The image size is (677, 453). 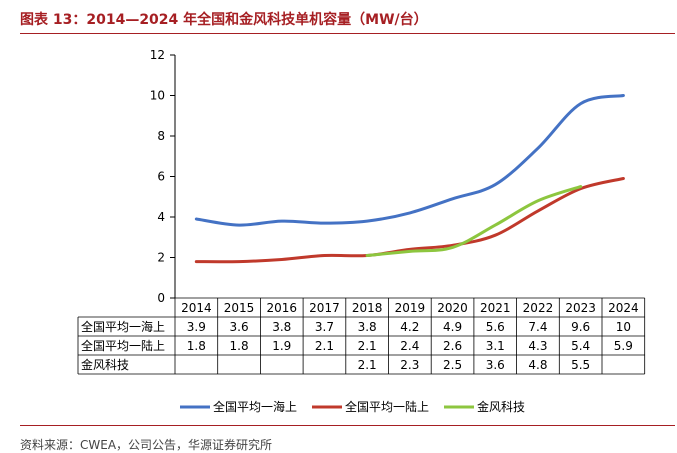 What do you see at coordinates (161, 298) in the screenshot?
I see `y-tick-label: 0` at bounding box center [161, 298].